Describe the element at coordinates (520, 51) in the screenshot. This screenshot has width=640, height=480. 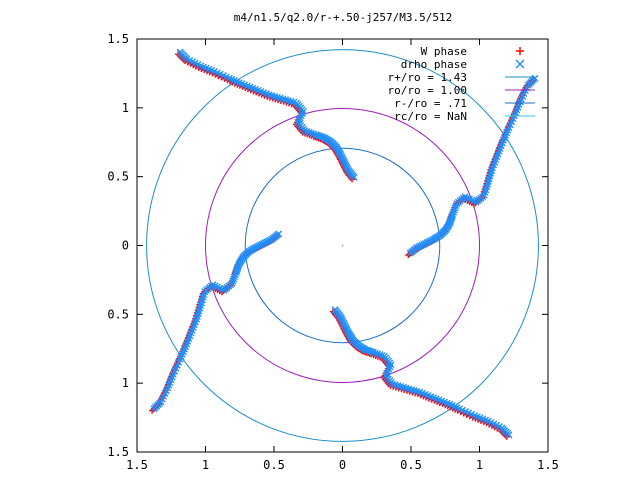
I see `legend-w-marker` at that location.